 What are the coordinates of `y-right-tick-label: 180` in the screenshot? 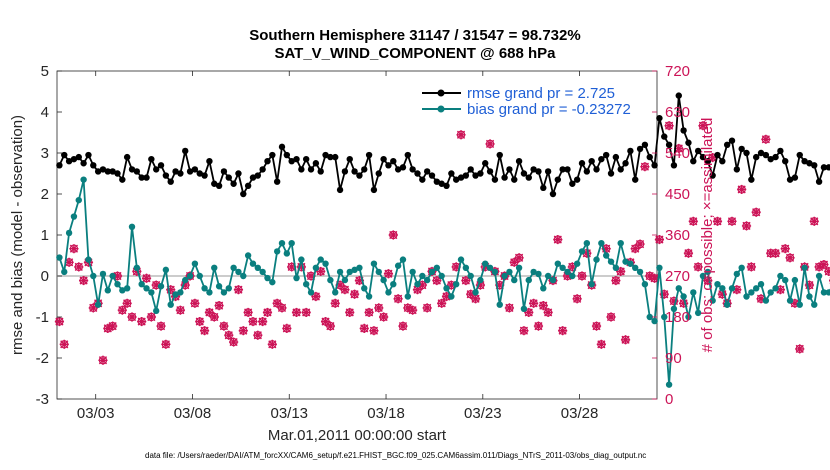 It's located at (677, 317).